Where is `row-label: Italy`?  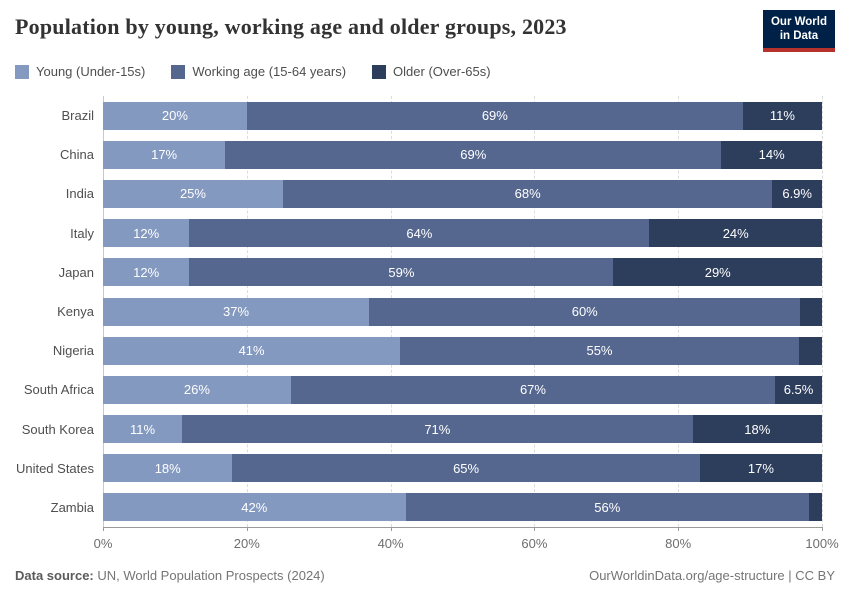 row-label: Italy is located at coordinates (82, 233).